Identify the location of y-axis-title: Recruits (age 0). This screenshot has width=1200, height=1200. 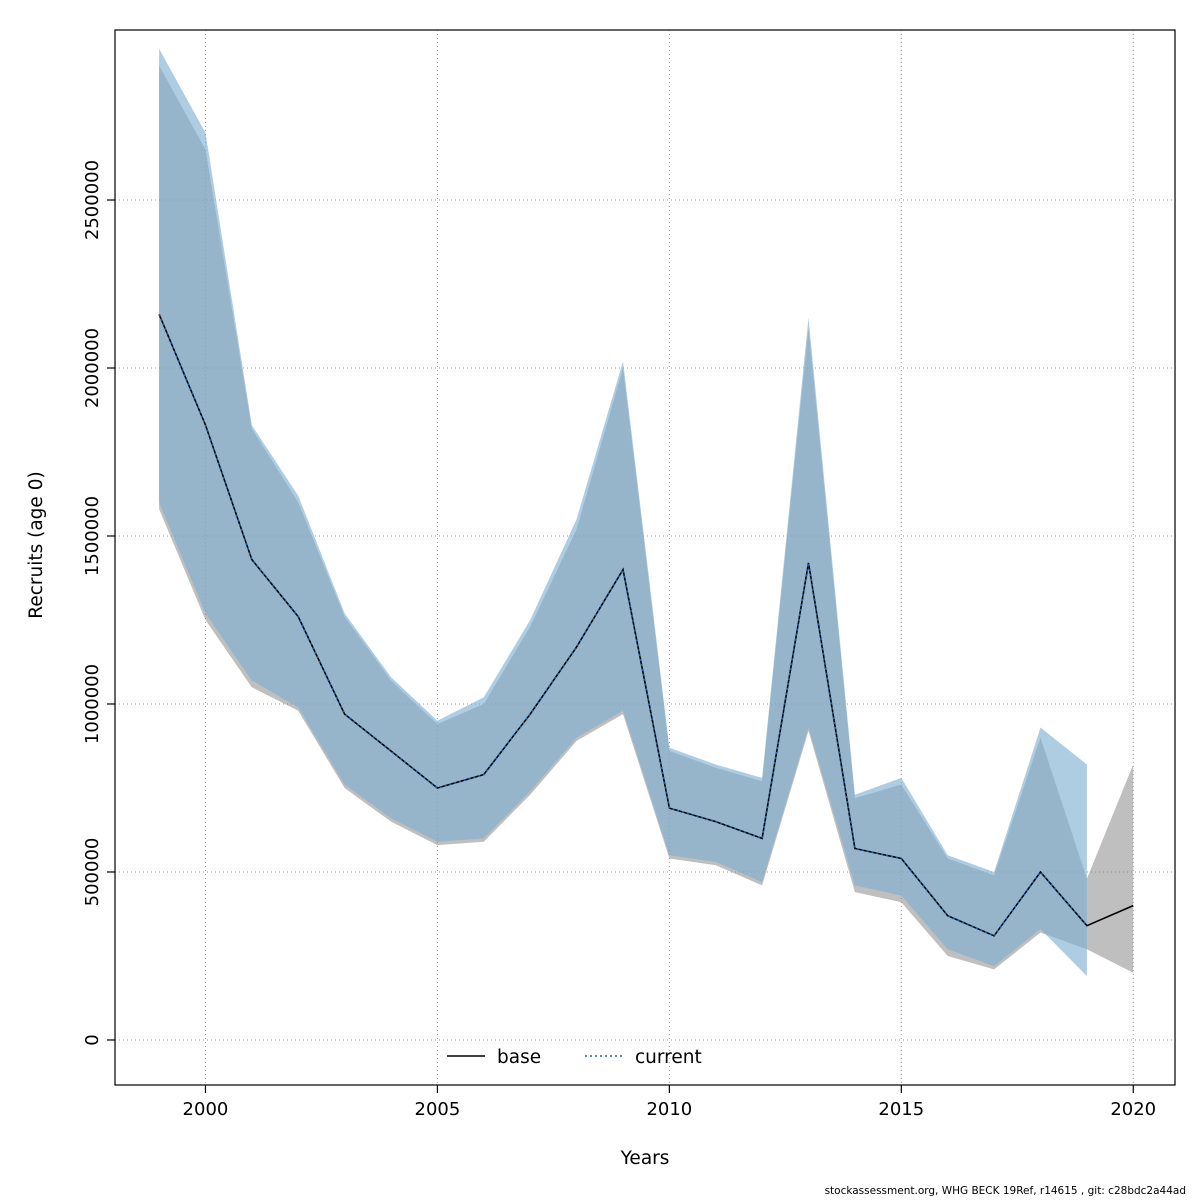
(36, 544).